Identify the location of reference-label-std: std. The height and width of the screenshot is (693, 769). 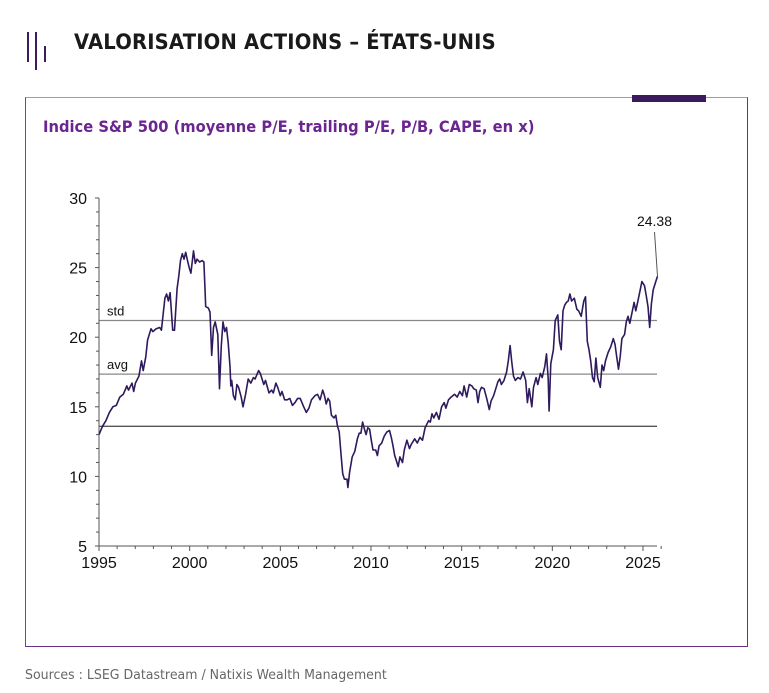
(115, 310).